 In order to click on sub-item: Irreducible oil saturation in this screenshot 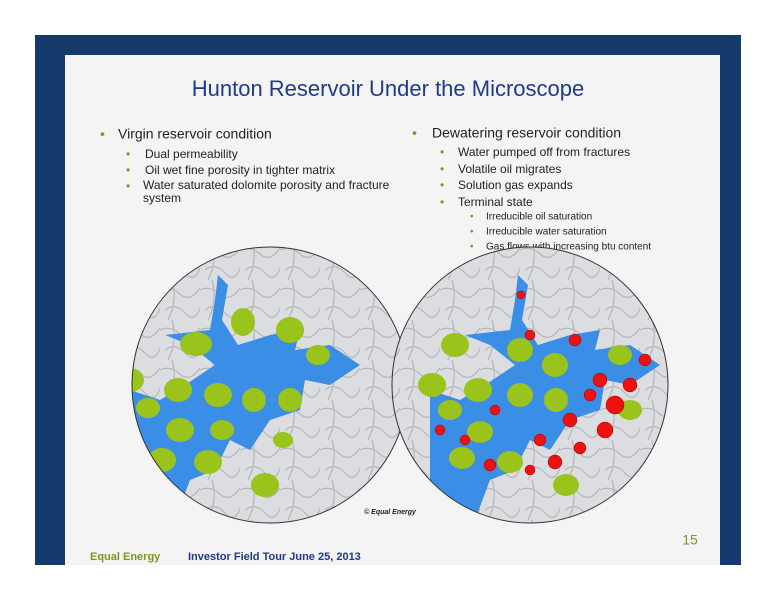, I will do `click(539, 217)`.